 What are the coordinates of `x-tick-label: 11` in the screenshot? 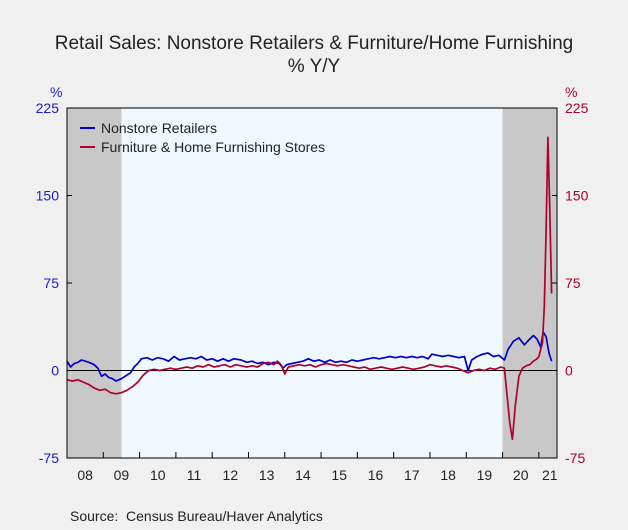 It's located at (194, 475).